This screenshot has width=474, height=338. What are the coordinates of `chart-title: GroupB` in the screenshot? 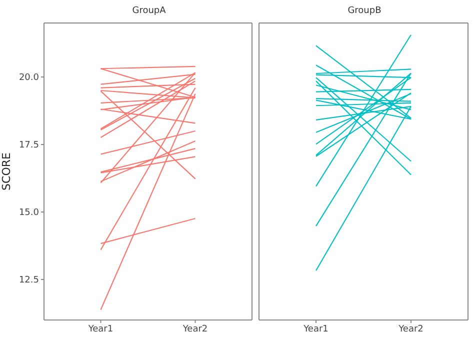 It's located at (364, 11).